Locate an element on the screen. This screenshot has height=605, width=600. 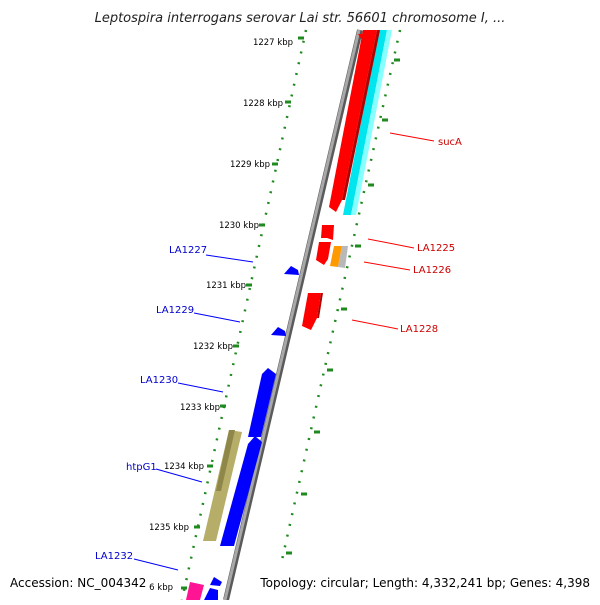
reverse-genes is located at coordinates (347, 180).